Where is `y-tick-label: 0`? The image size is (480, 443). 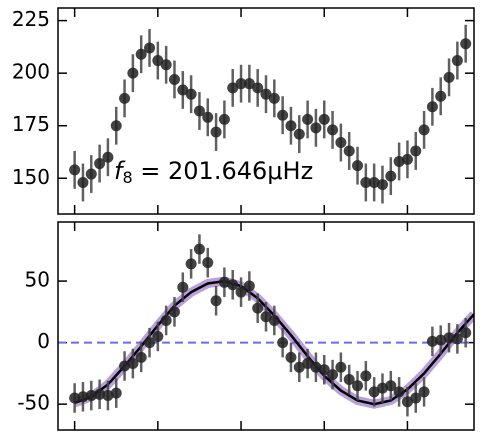
y-tick-label: 0 is located at coordinates (43, 341).